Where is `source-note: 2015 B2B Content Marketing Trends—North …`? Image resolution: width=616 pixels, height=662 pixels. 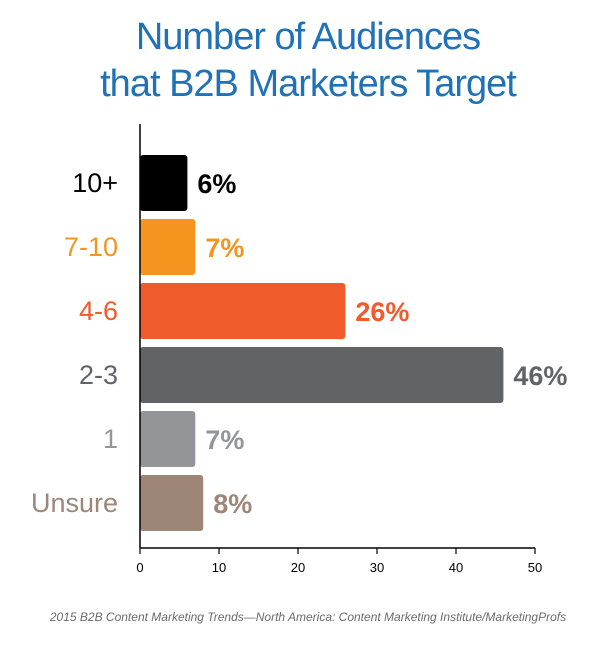 source-note: 2015 B2B Content Marketing Trends—North … is located at coordinates (308, 617).